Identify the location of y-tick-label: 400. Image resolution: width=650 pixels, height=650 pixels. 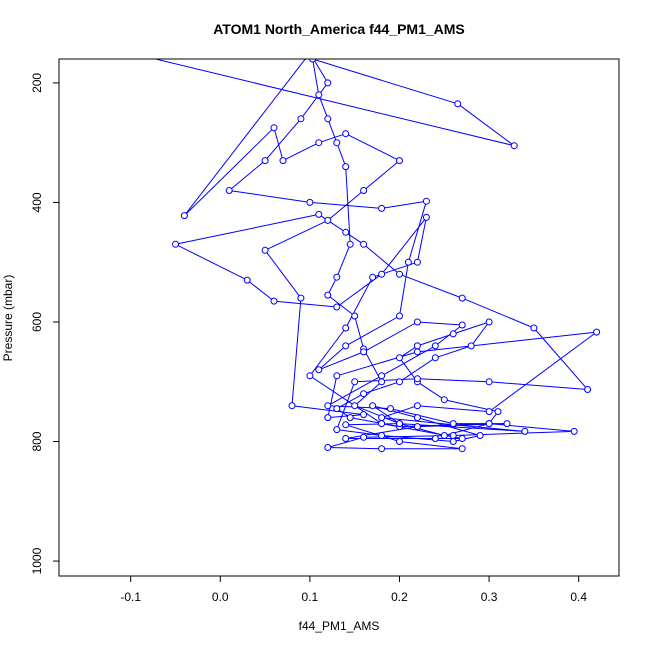
(37, 202).